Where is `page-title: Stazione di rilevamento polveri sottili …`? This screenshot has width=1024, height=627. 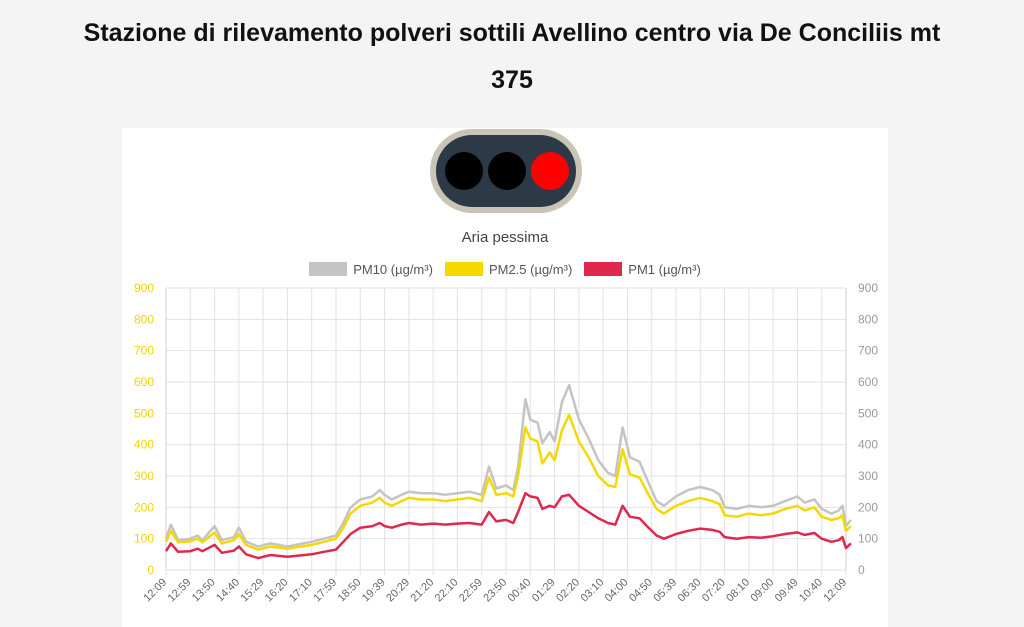 page-title: Stazione di rilevamento polveri sottili … is located at coordinates (512, 57).